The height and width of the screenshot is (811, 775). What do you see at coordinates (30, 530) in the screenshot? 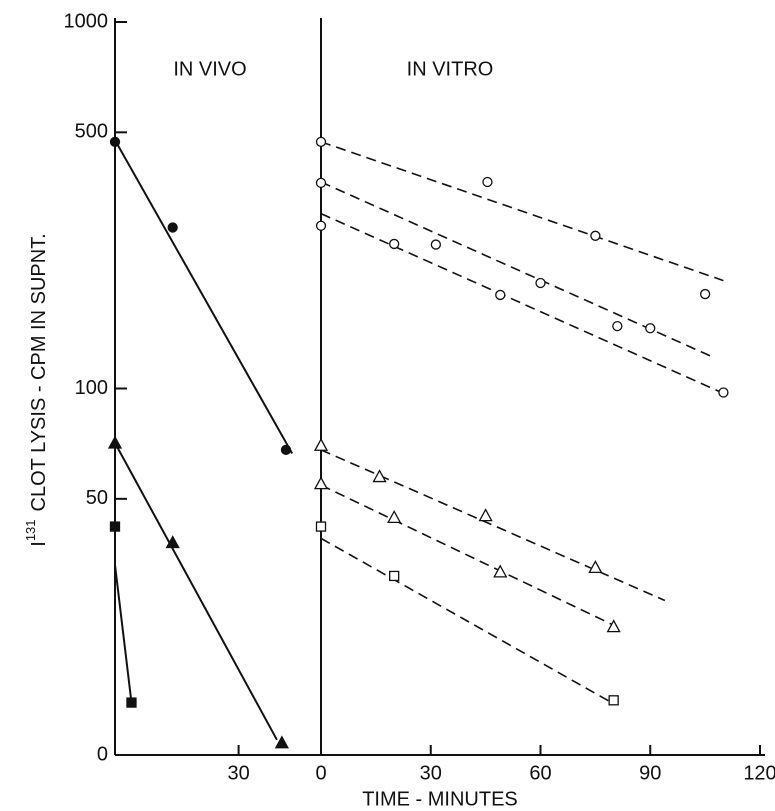
I see `y-label-superscript: 131` at bounding box center [30, 530].